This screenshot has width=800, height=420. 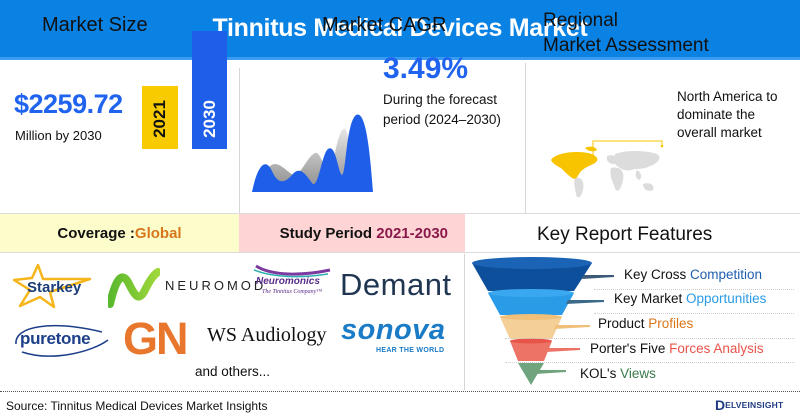 What do you see at coordinates (384, 25) in the screenshot?
I see `market-cagr-title: Market CAGR` at bounding box center [384, 25].